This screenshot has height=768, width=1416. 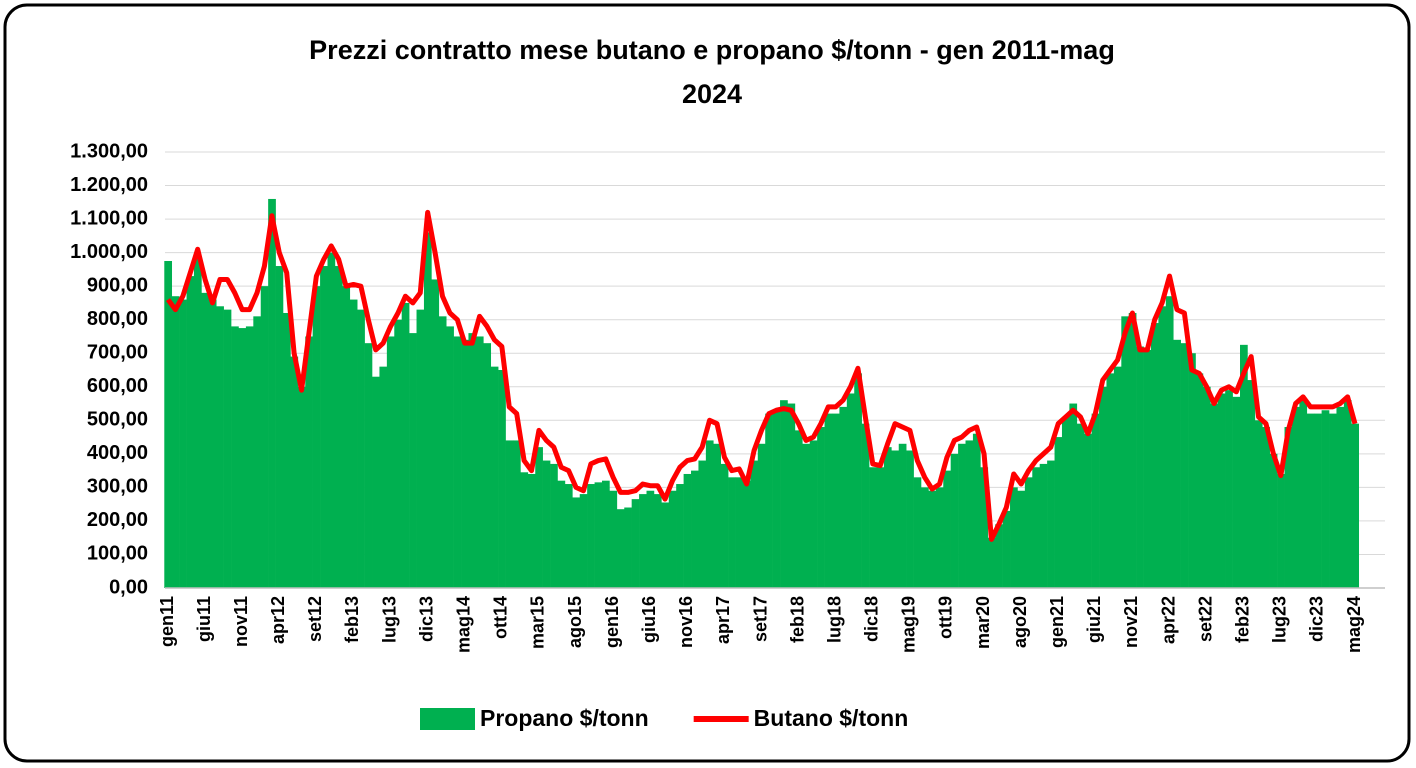 What do you see at coordinates (117, 386) in the screenshot?
I see `y-tick-label: 600,00` at bounding box center [117, 386].